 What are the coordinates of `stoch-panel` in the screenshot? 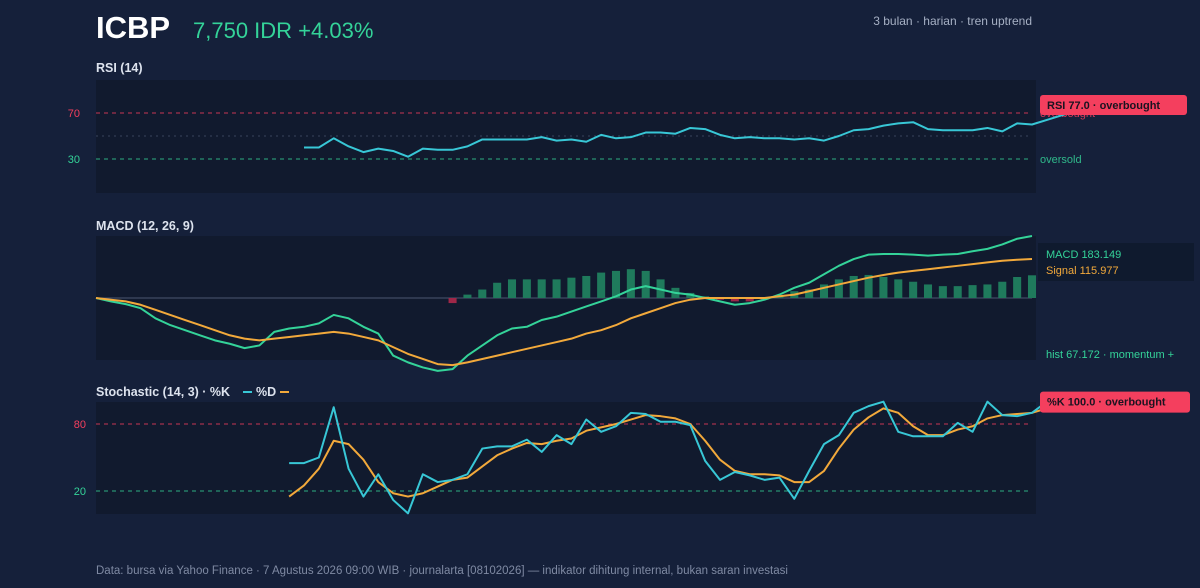 It's located at (566, 458).